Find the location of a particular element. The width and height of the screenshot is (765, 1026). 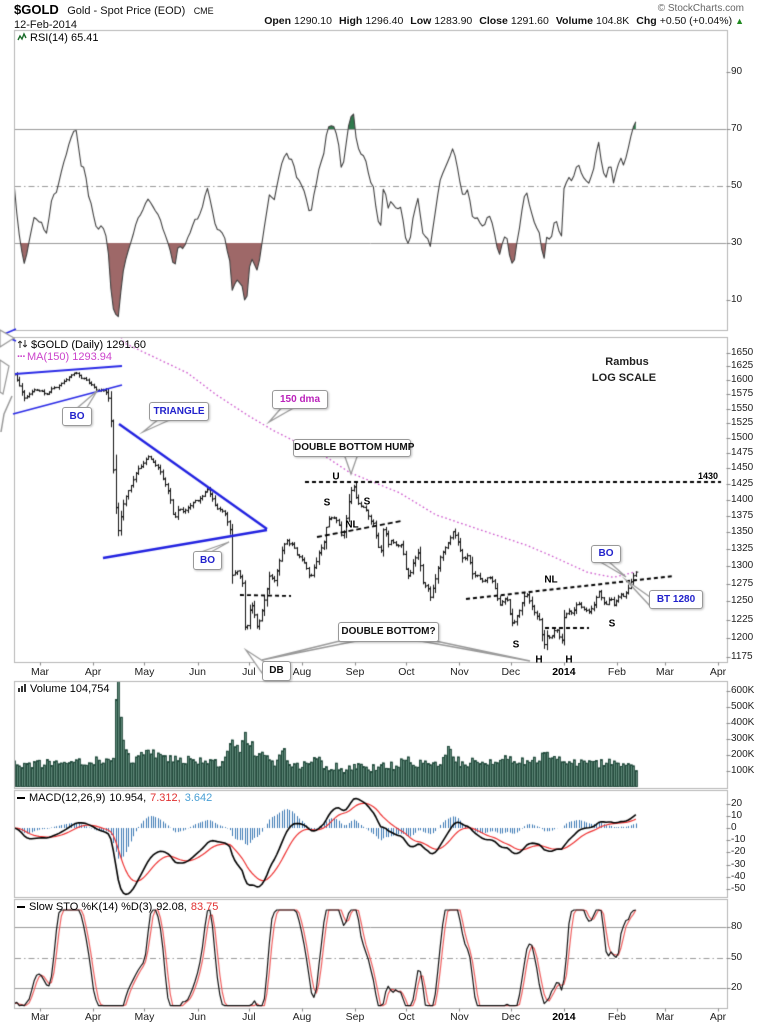

month-label-bottom: Jun is located at coordinates (197, 1017).